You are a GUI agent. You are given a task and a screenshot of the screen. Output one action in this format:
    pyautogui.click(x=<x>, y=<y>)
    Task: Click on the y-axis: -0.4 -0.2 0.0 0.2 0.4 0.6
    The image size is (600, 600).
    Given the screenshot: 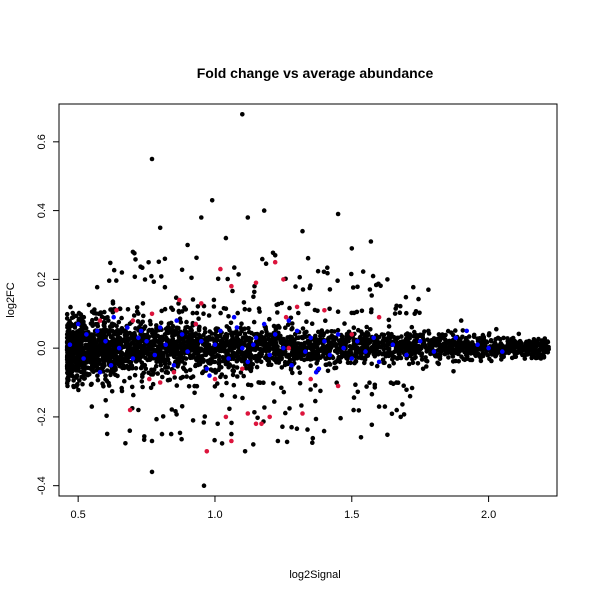 What is the action you would take?
    pyautogui.click(x=47, y=314)
    